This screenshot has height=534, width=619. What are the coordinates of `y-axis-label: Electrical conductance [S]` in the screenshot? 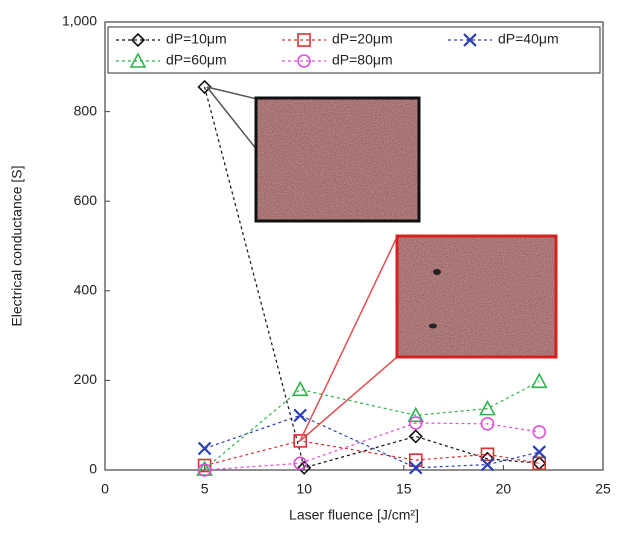 It's located at (17, 245).